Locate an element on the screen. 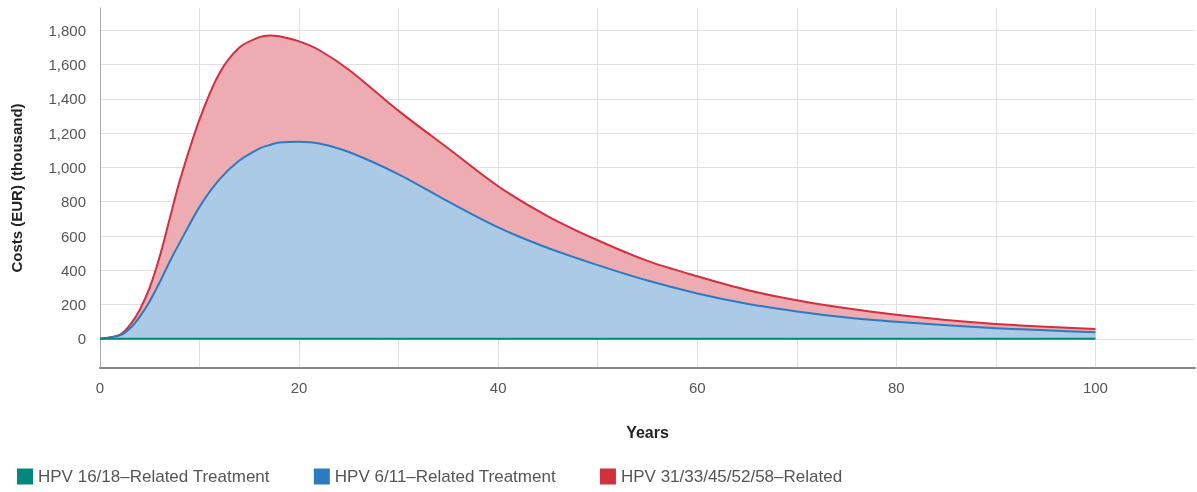 The height and width of the screenshot is (492, 1197). x-tick-label: 100 is located at coordinates (1095, 387).